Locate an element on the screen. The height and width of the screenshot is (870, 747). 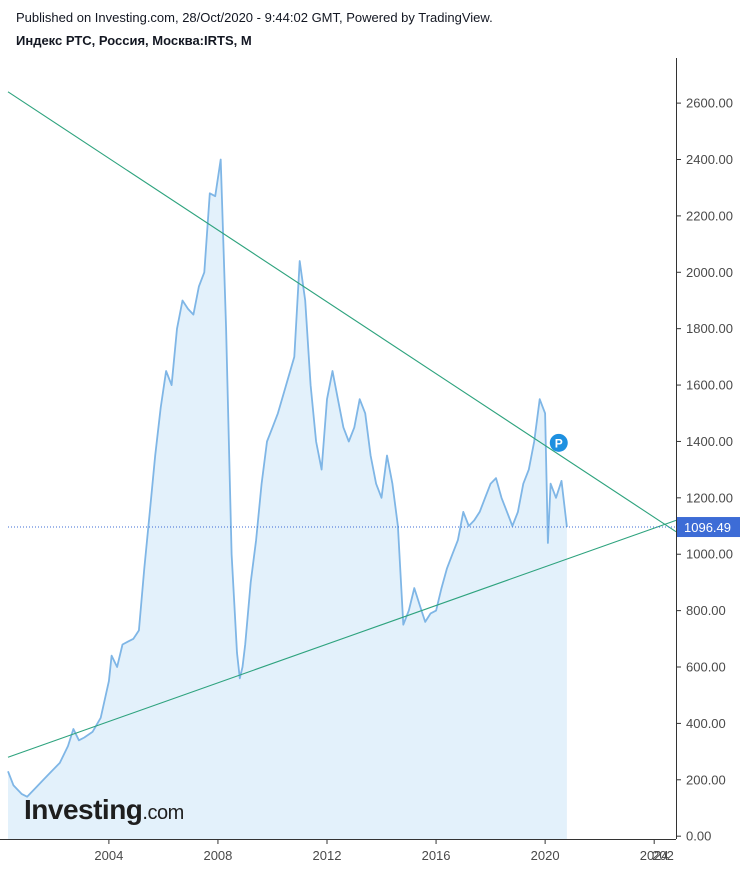
y-tick-label: 0.00 is located at coordinates (698, 836).